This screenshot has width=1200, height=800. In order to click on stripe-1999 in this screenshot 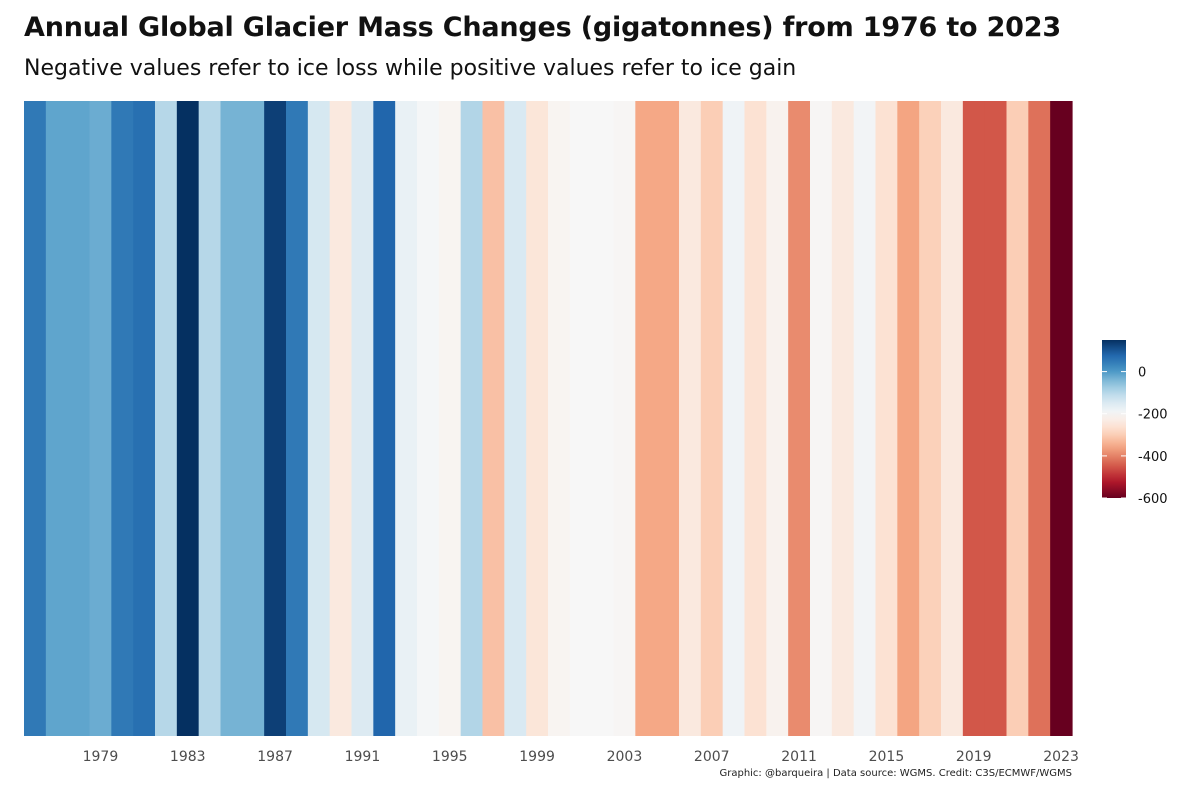, I will do `click(537, 418)`.